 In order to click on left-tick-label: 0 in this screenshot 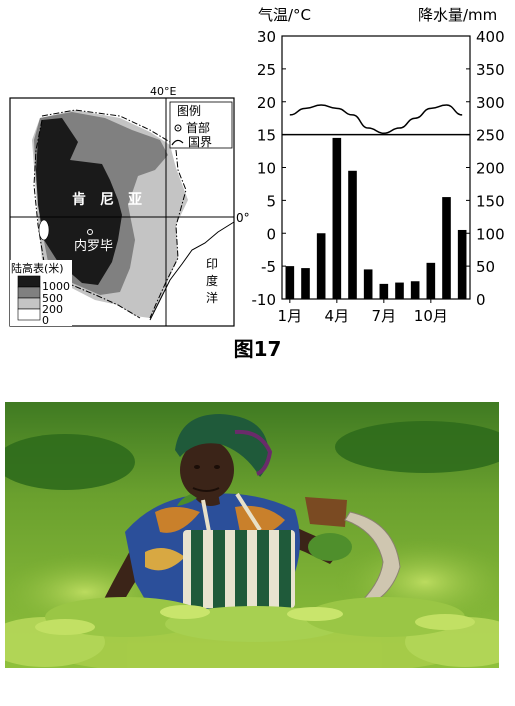, I will do `click(271, 234)`.